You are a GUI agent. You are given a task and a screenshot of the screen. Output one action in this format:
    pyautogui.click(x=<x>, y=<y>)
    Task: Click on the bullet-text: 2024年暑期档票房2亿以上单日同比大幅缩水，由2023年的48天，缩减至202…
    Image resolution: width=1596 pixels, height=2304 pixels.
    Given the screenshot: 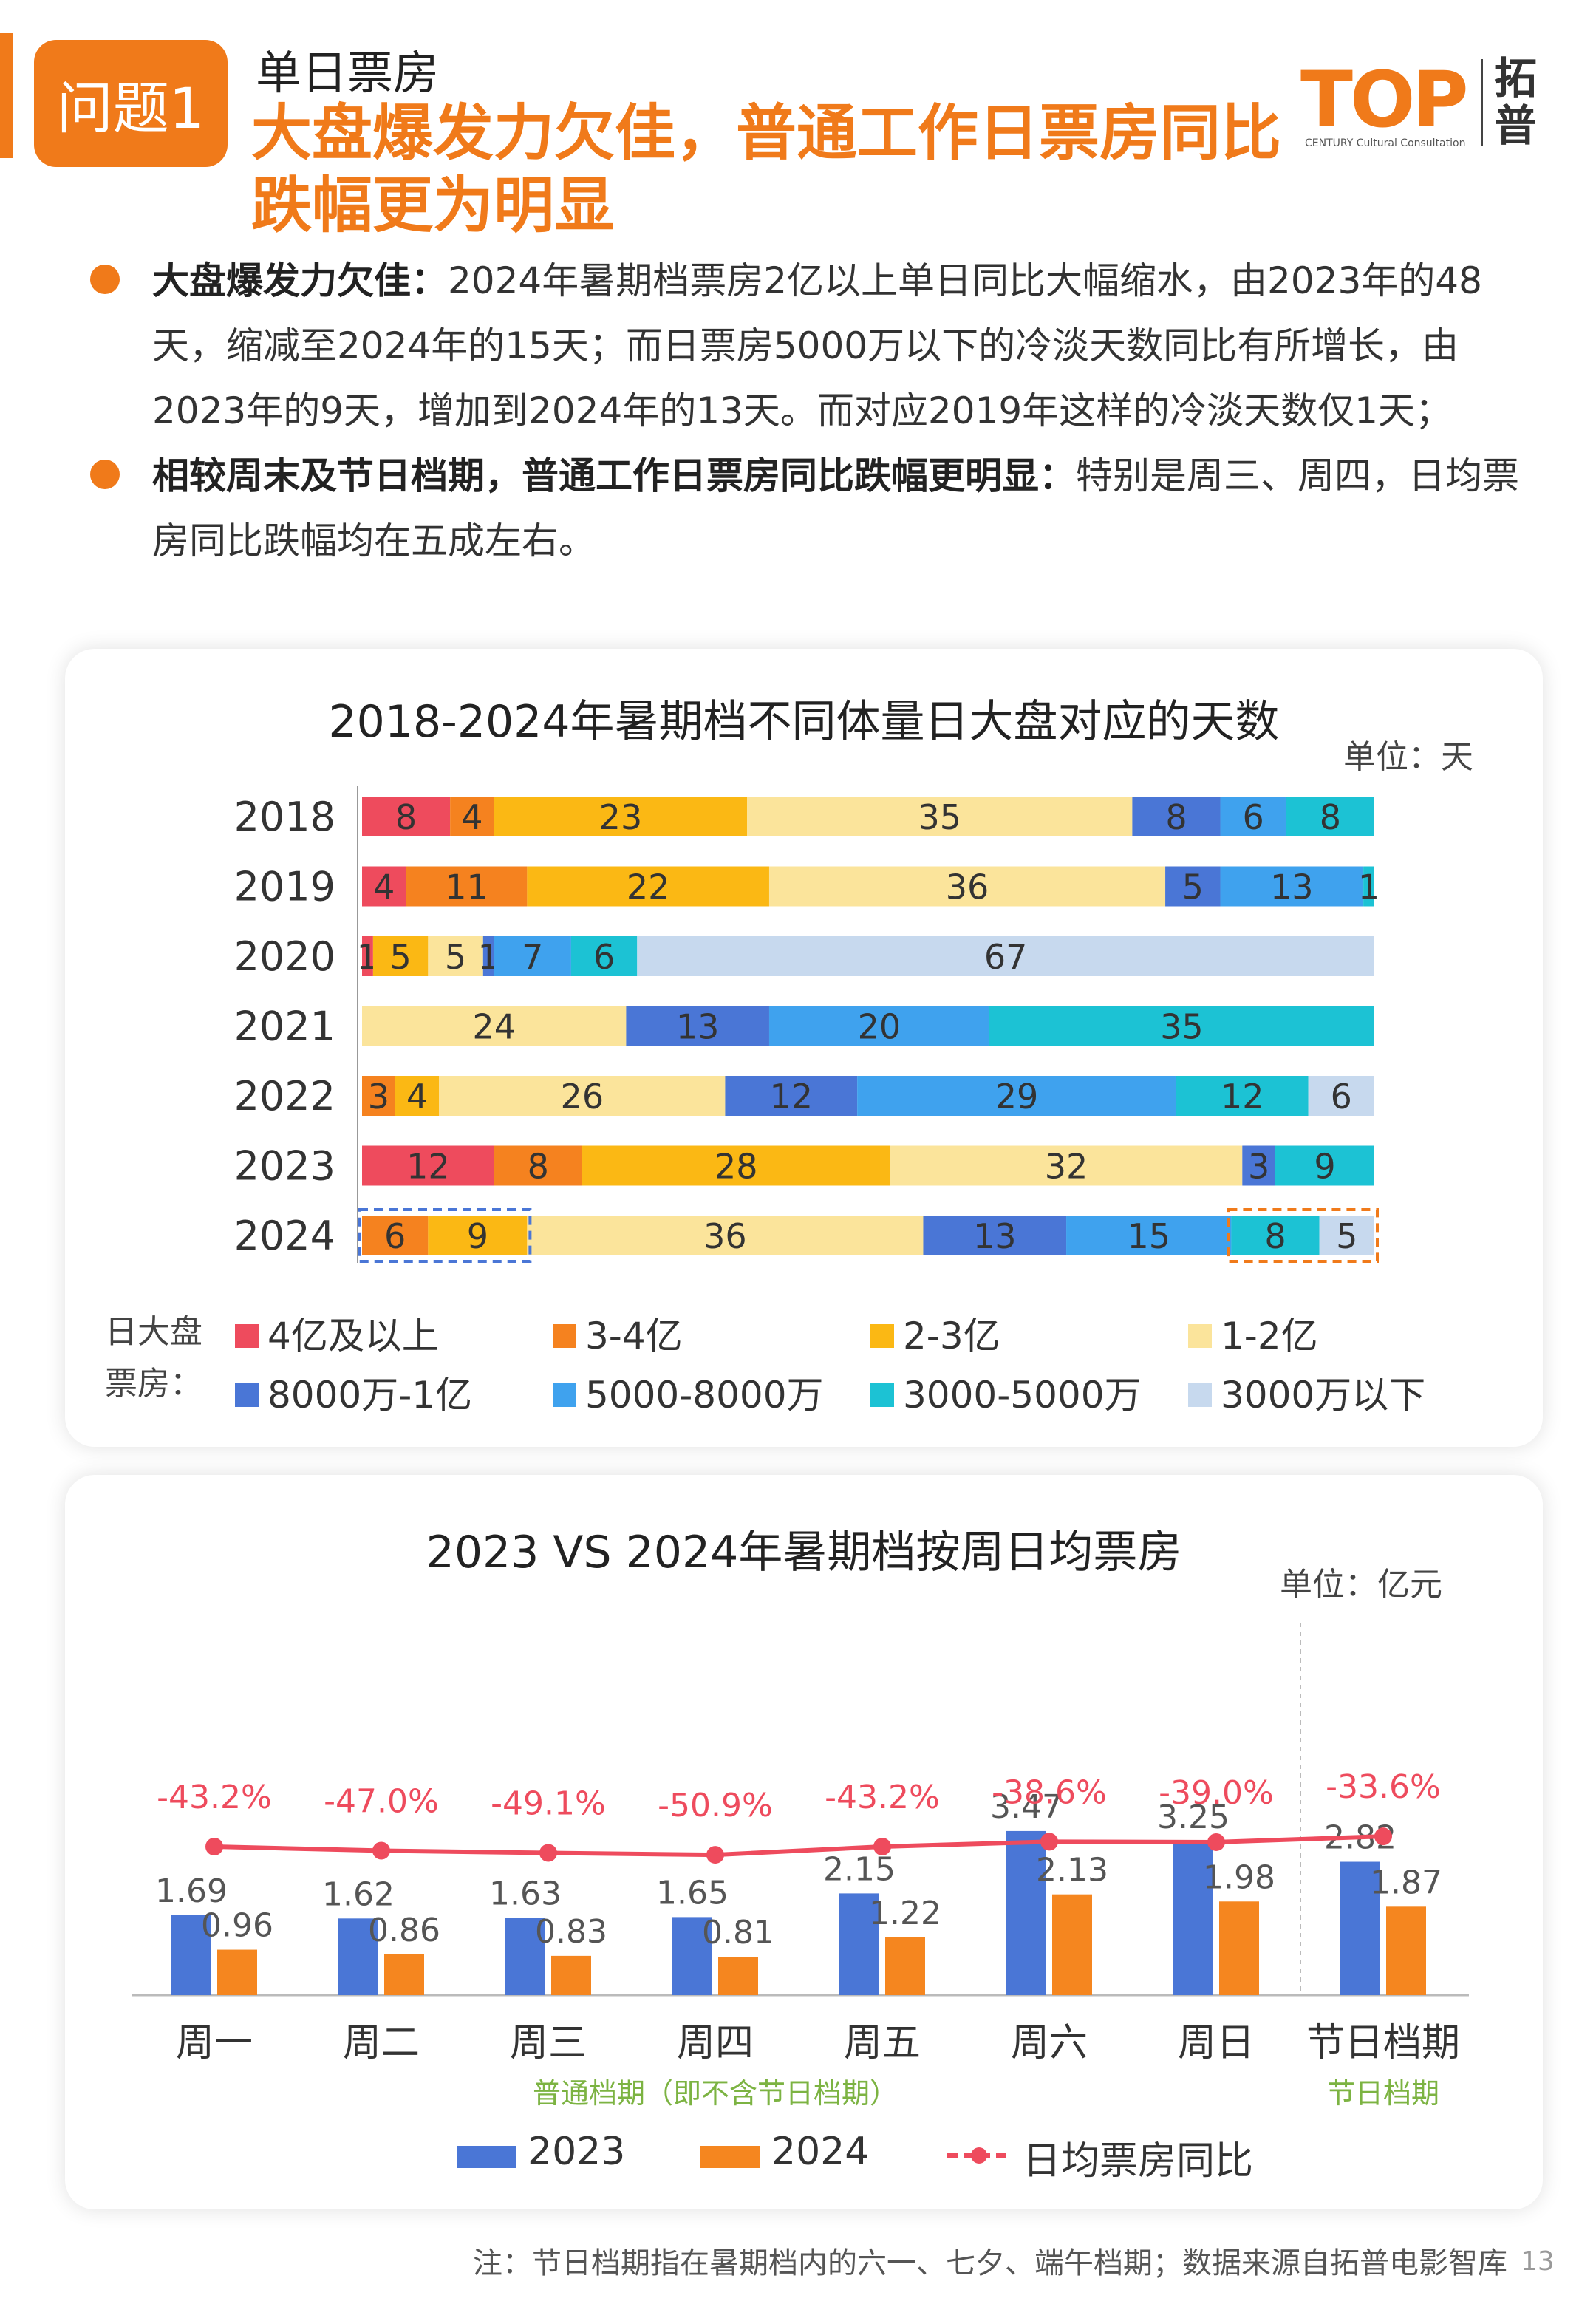 What is the action you would take?
    pyautogui.click(x=817, y=345)
    